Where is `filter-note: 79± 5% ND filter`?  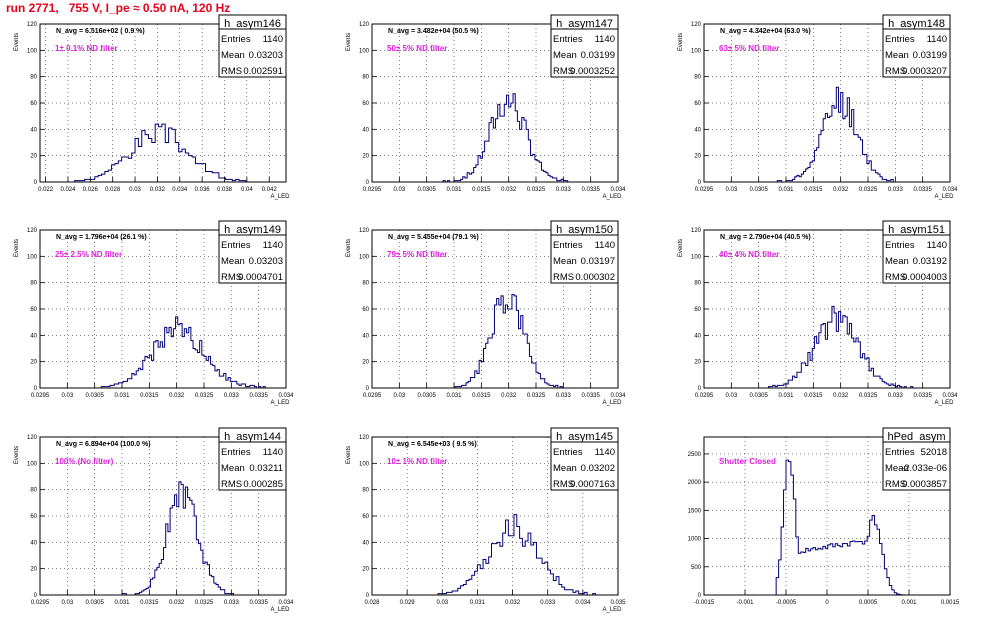
filter-note: 79± 5% ND filter is located at coordinates (417, 254).